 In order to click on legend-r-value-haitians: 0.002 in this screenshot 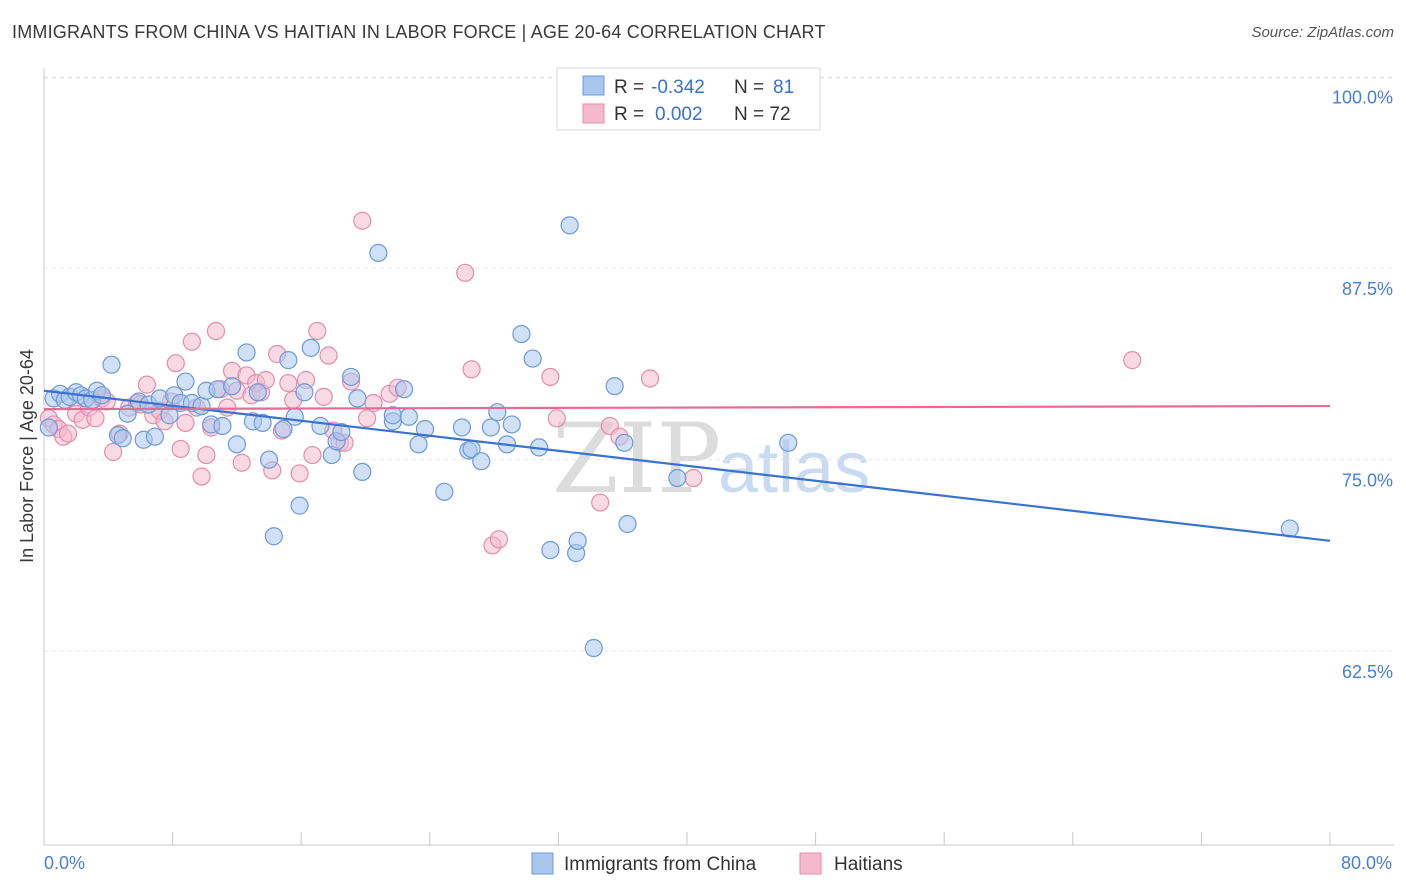, I will do `click(679, 114)`.